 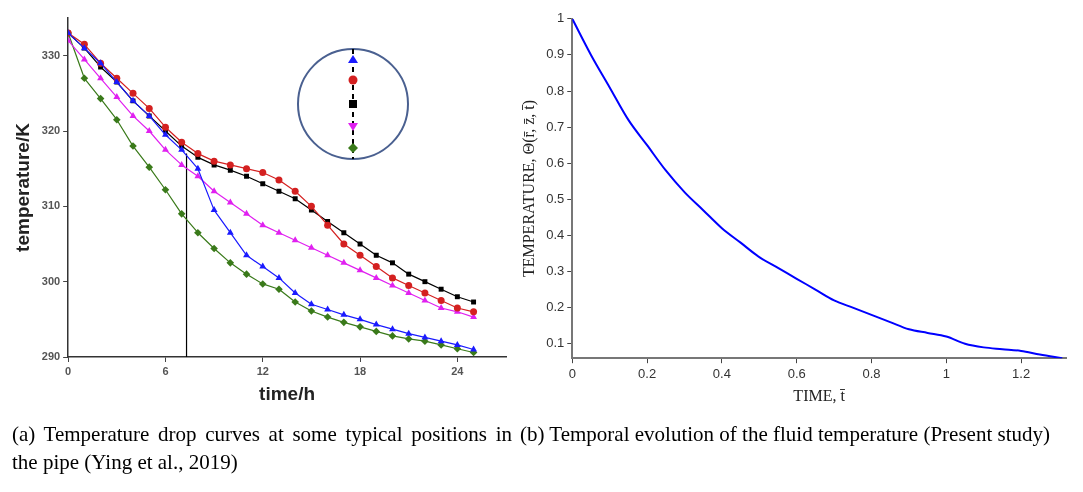 I want to click on y-tick-label: 0.8, so click(x=555, y=90).